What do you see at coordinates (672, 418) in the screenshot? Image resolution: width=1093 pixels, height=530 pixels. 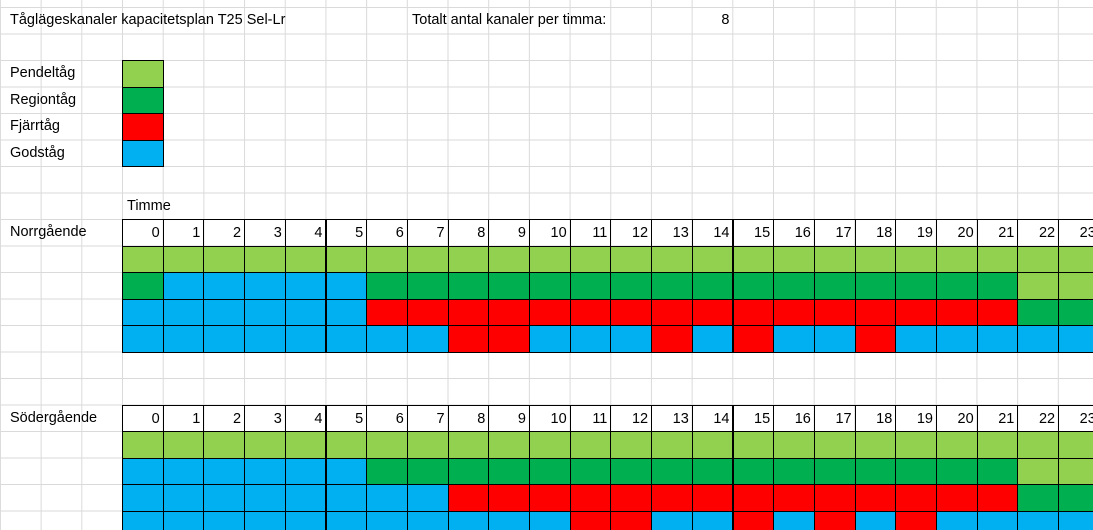 I see `hour-cell: 13` at bounding box center [672, 418].